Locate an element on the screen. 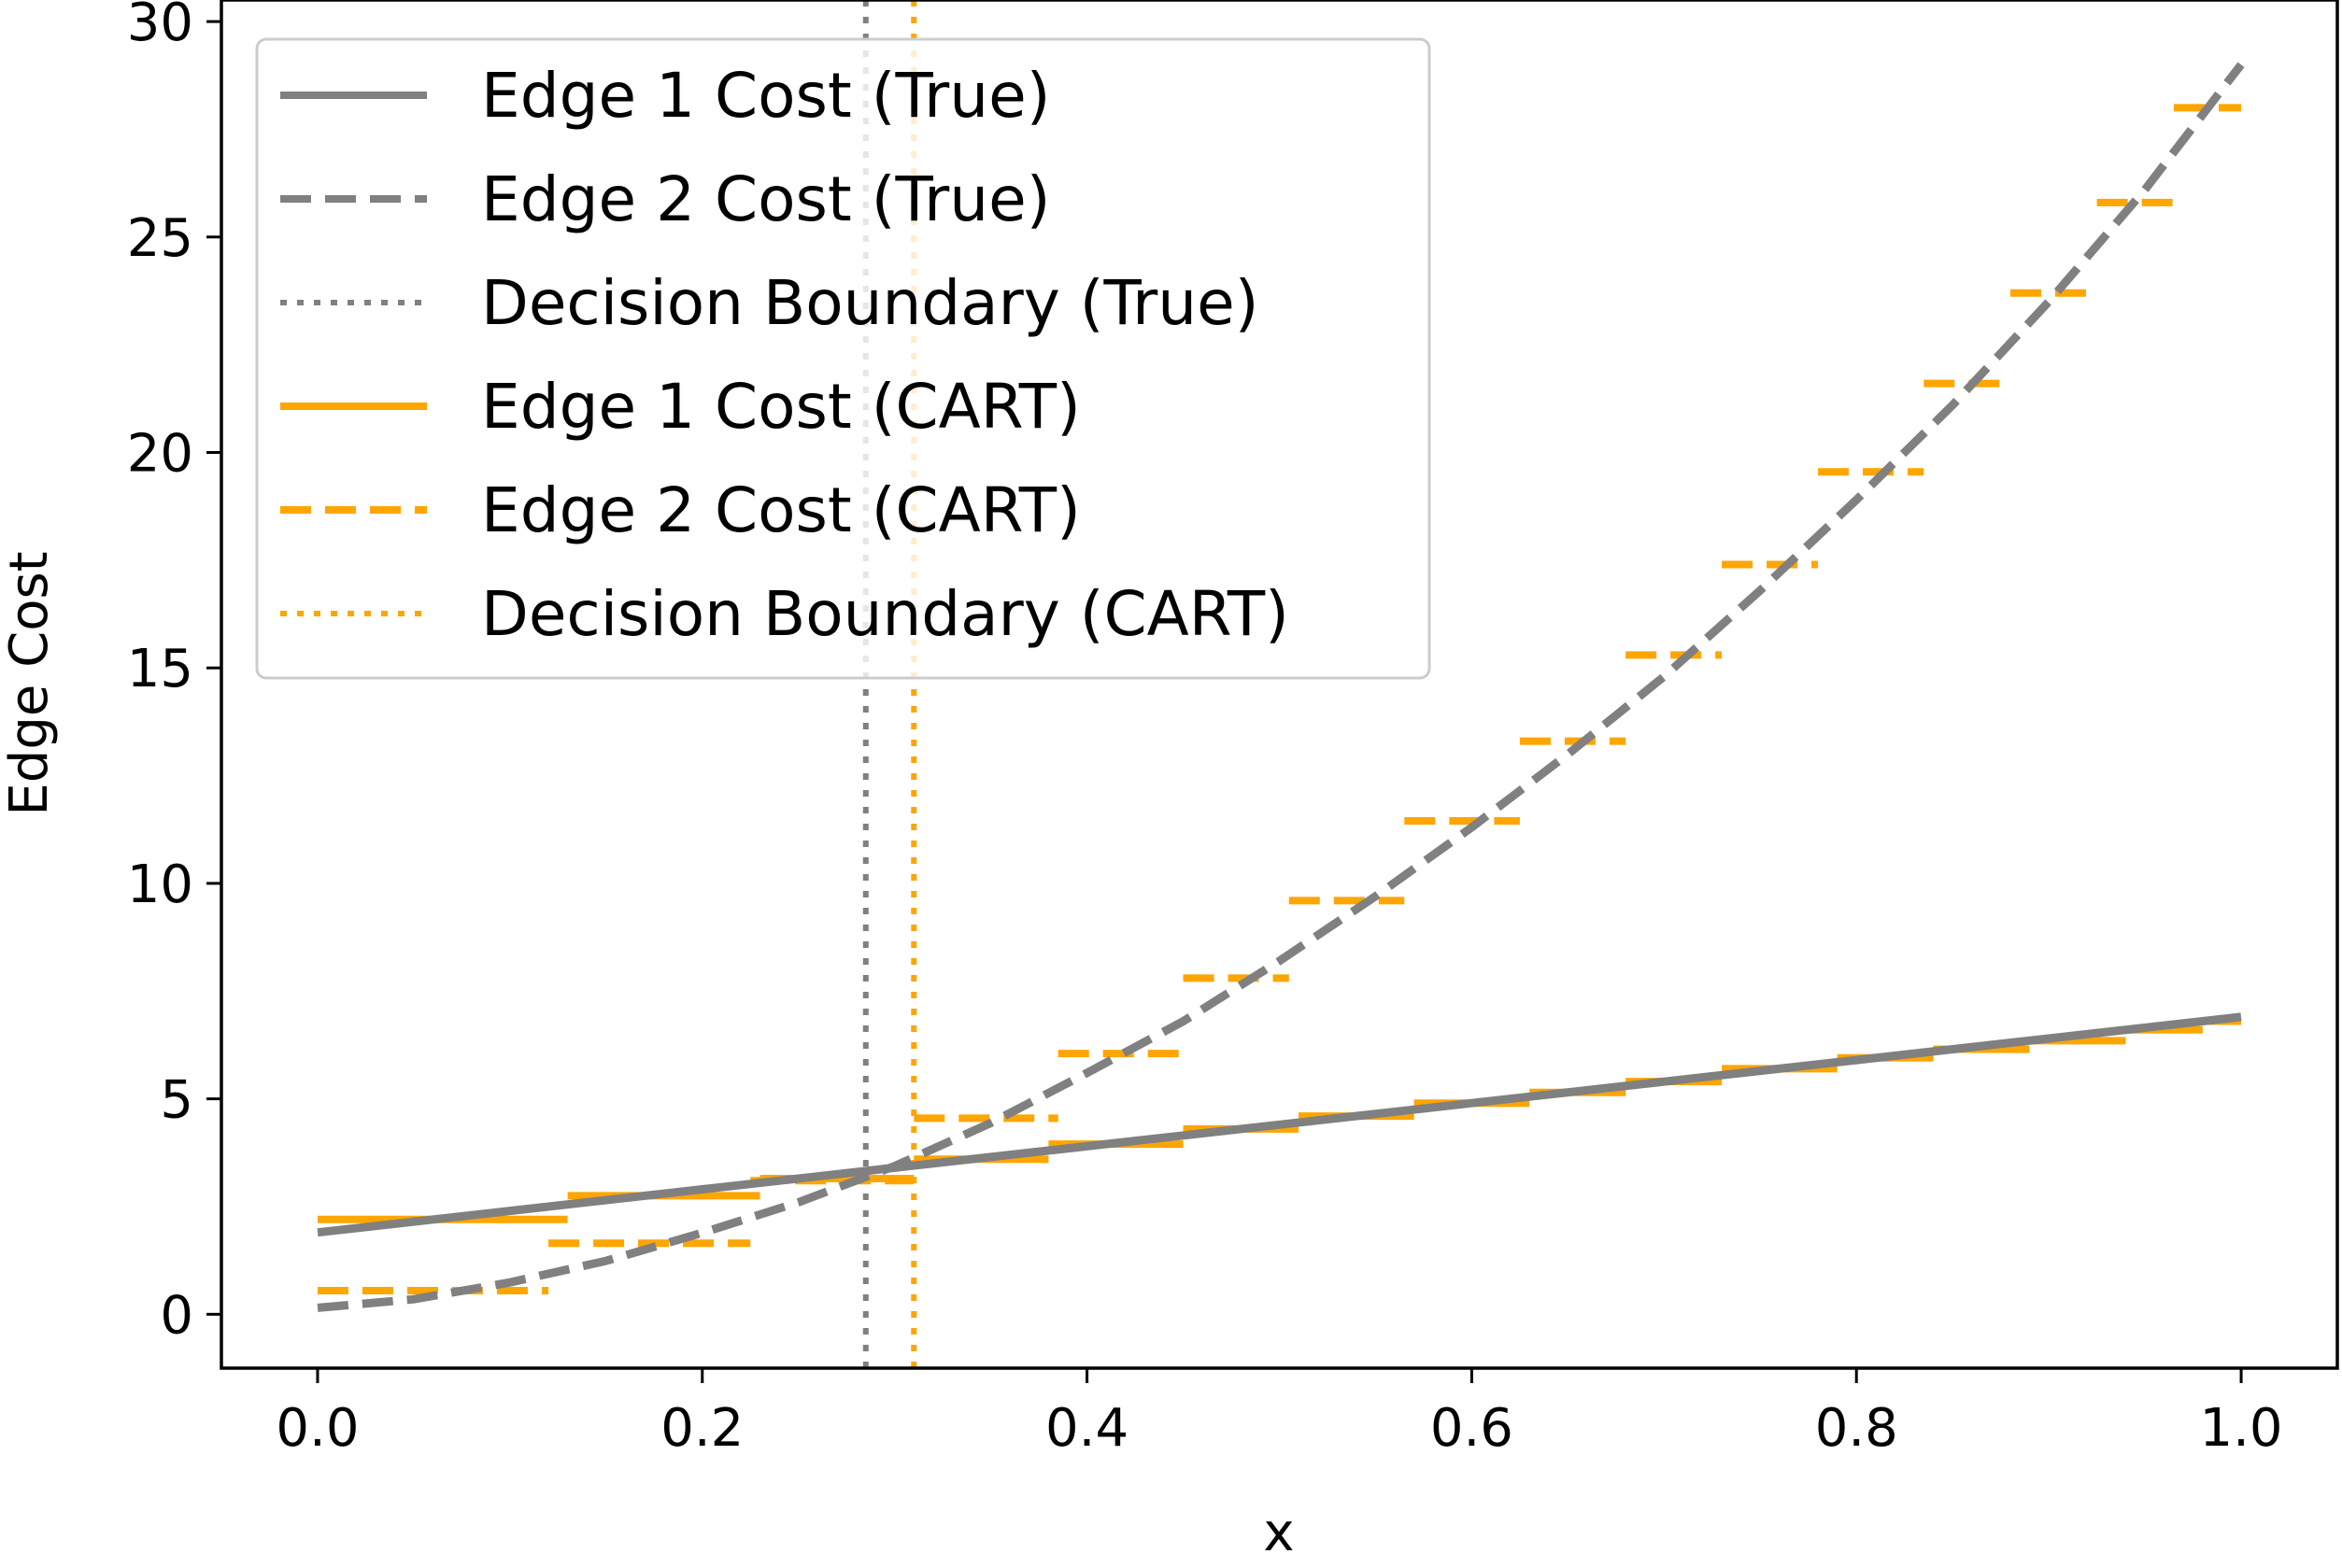 The image size is (2342, 1568). y-tick-label: 0 is located at coordinates (177, 1315).